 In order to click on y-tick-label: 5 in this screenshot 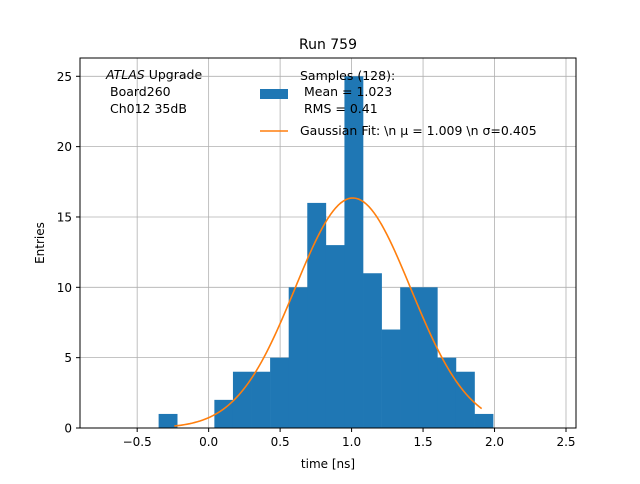, I will do `click(68, 358)`.